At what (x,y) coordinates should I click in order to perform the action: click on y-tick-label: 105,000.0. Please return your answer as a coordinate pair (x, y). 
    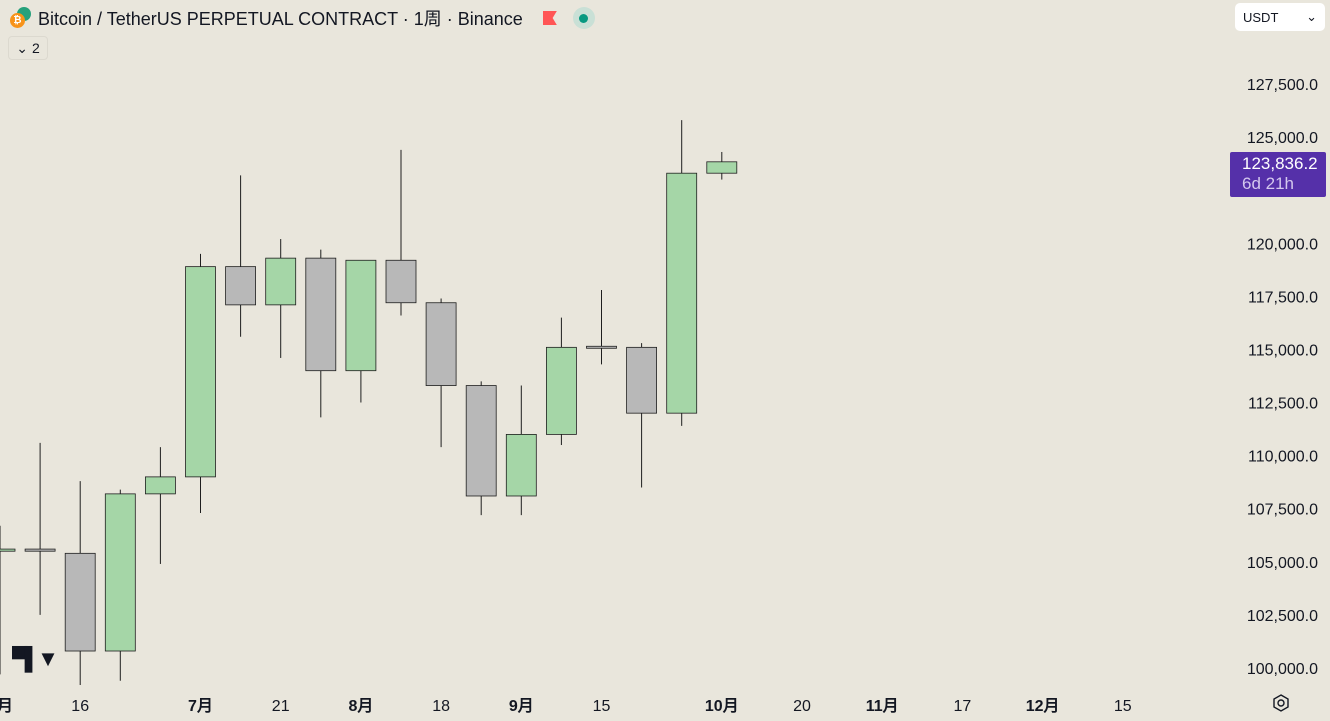
    Looking at the image, I should click on (1282, 563).